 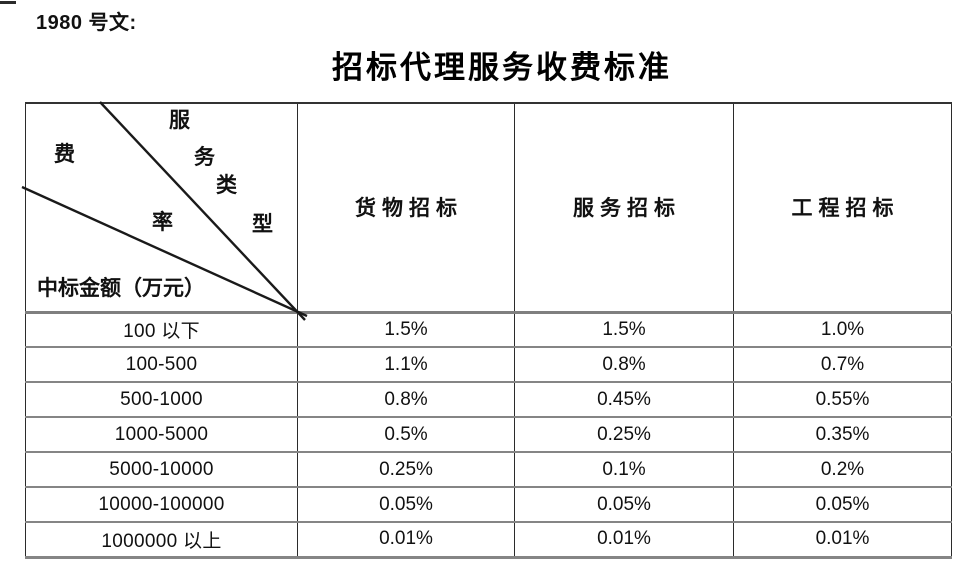 What do you see at coordinates (86, 23) in the screenshot?
I see `doc-number-label: 1980 号文:` at bounding box center [86, 23].